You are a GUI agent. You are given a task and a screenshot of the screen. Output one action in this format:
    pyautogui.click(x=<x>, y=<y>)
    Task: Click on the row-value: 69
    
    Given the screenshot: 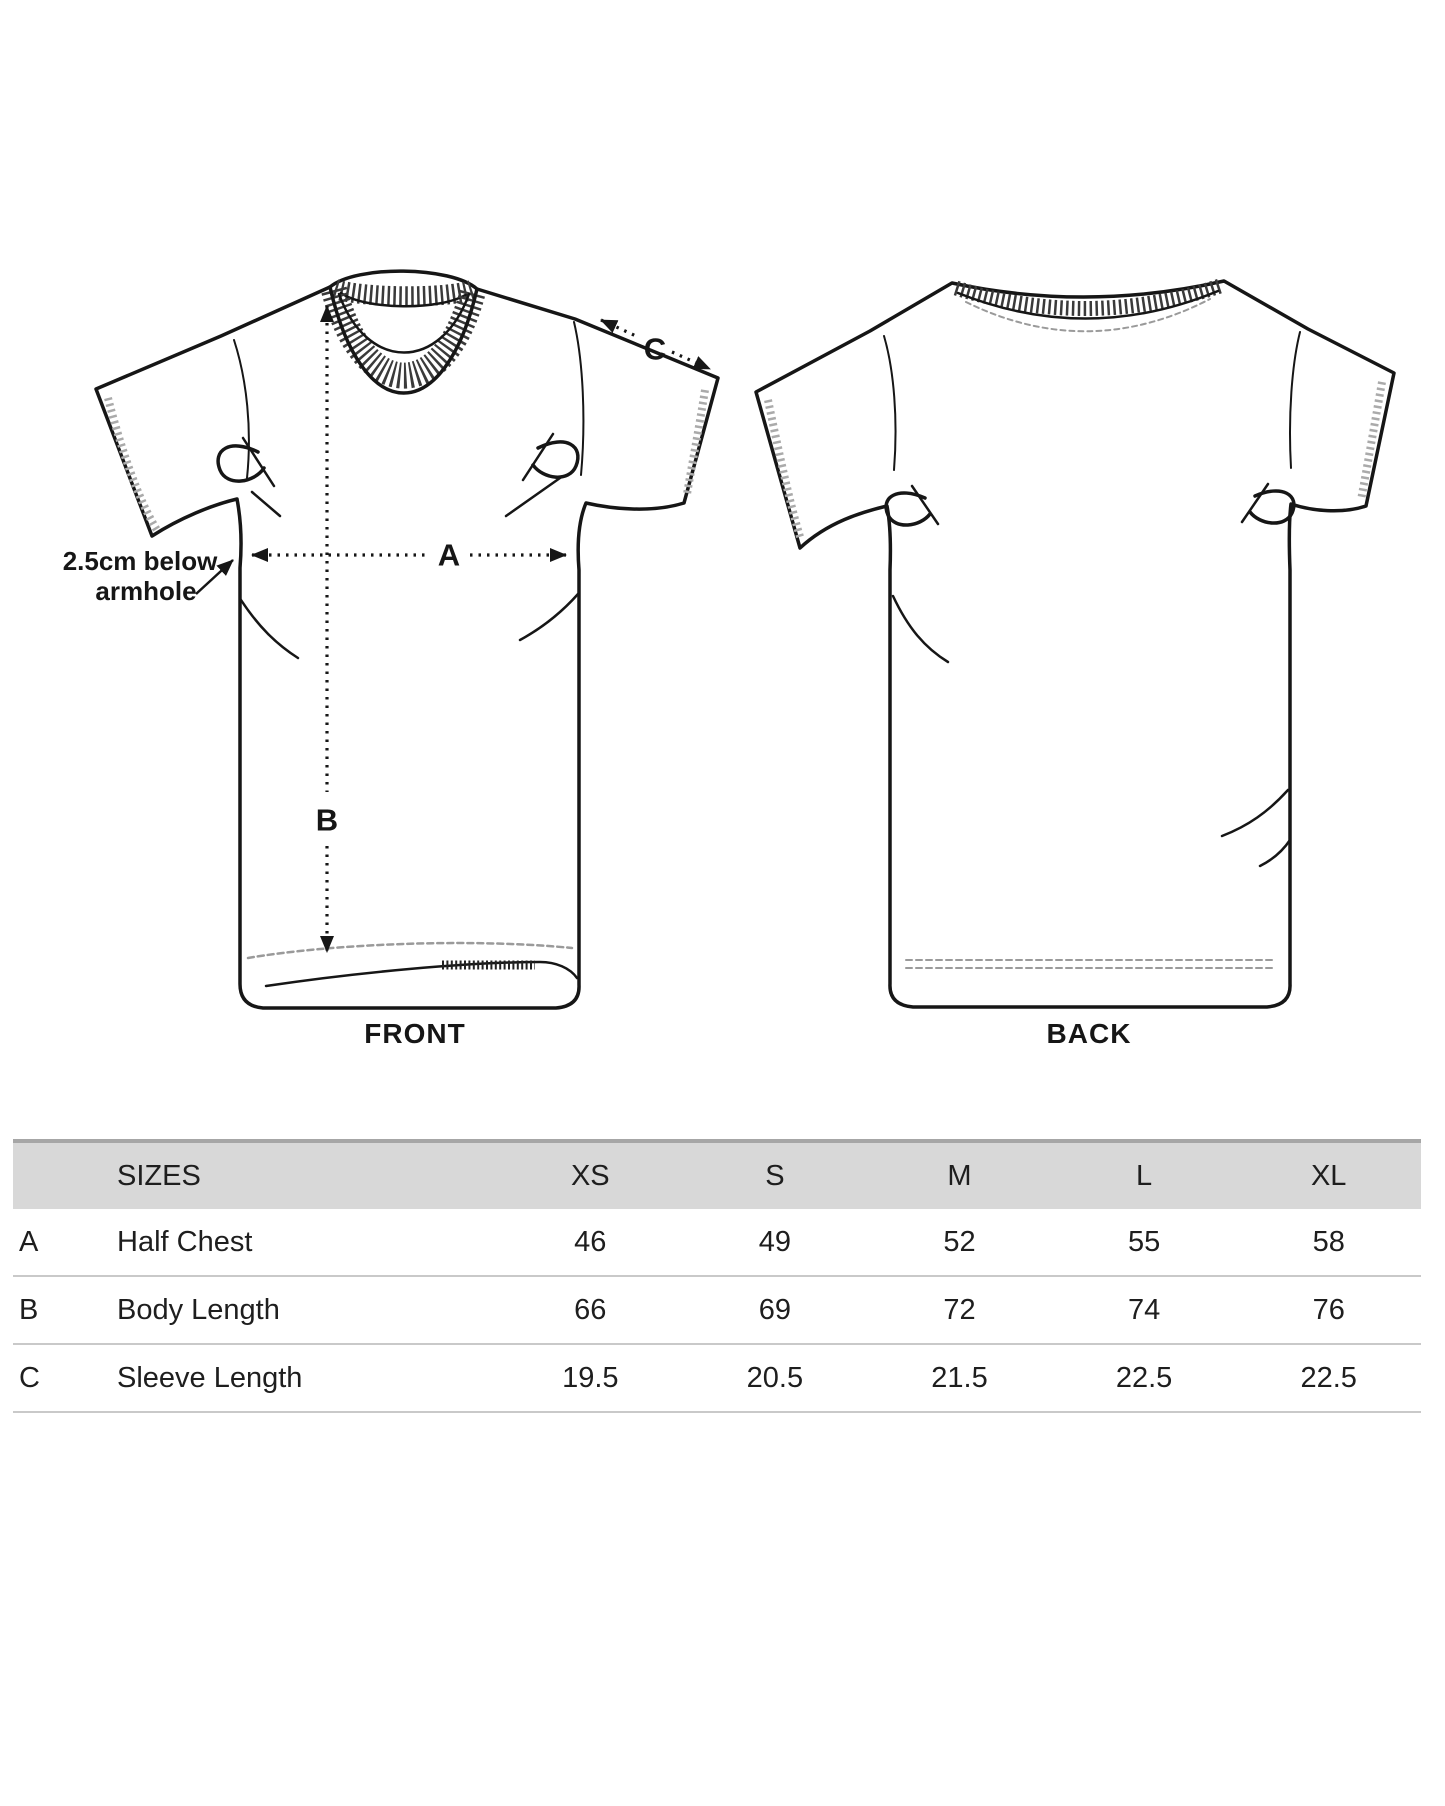 What is the action you would take?
    pyautogui.click(x=775, y=1309)
    